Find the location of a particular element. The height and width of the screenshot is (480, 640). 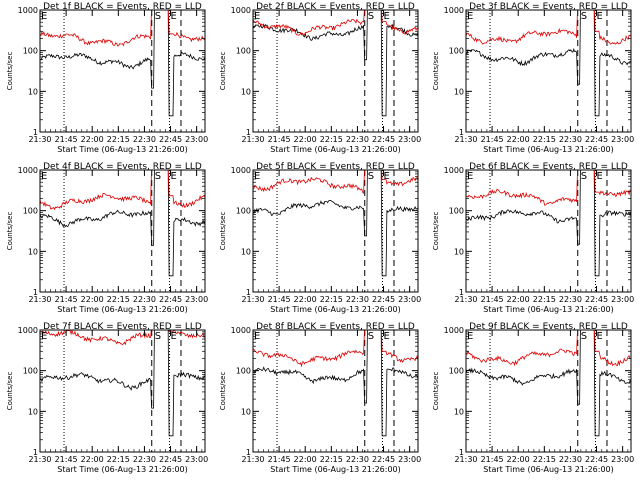

panel-title-overlay: Det 5f BLACK = Events, RED = LLD is located at coordinates (335, 167).